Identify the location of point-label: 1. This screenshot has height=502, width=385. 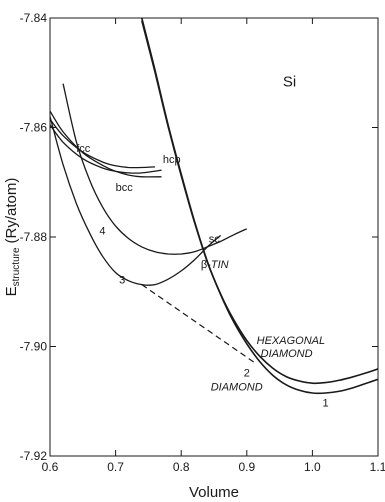
(325, 404).